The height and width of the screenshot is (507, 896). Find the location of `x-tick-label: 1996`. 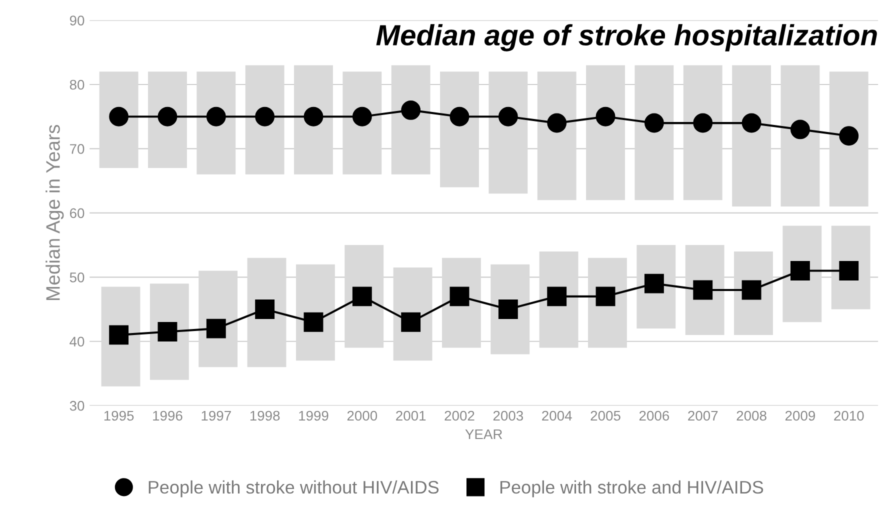

x-tick-label: 1996 is located at coordinates (167, 415).